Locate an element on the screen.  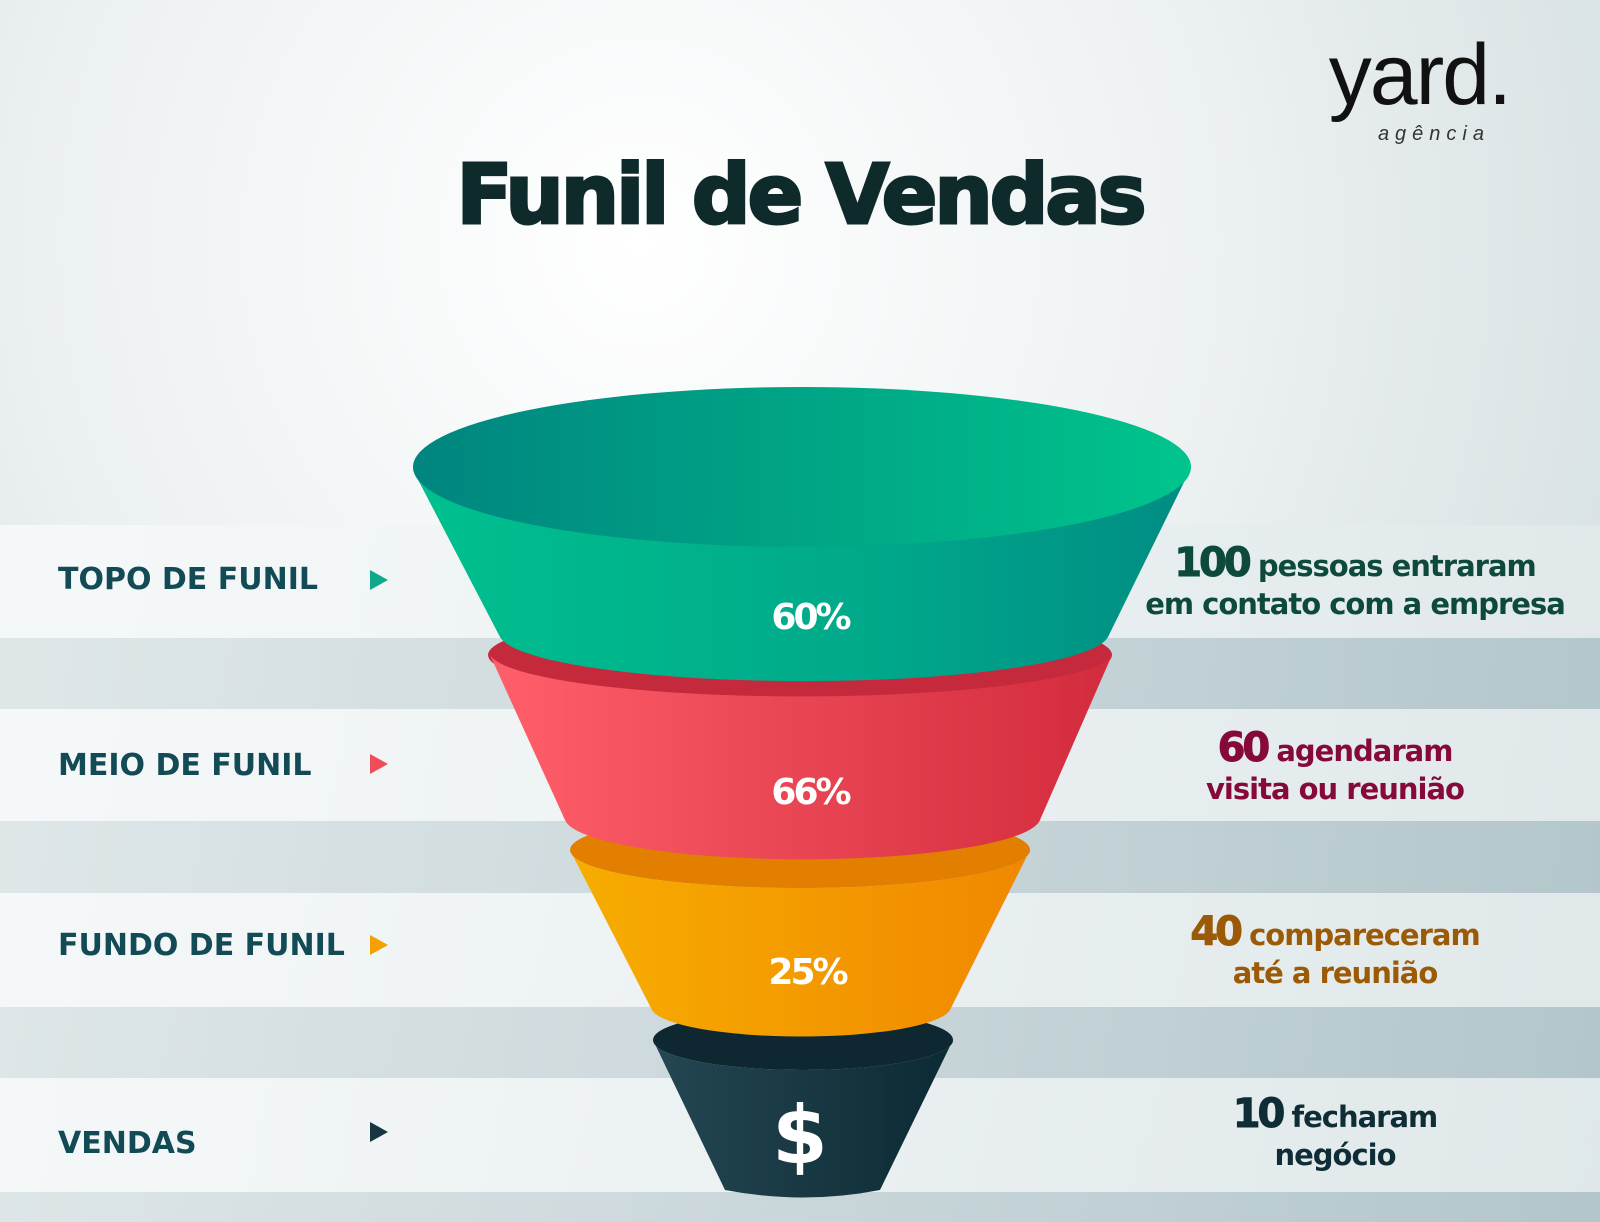
stage-description: 60 agendaram visita ou reunião is located at coordinates (1335, 768).